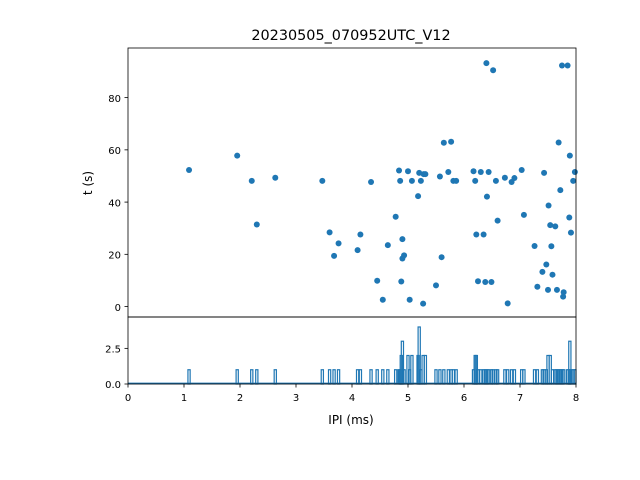 This screenshot has height=480, width=640. What do you see at coordinates (408, 398) in the screenshot?
I see `x-tick-label: 5` at bounding box center [408, 398].